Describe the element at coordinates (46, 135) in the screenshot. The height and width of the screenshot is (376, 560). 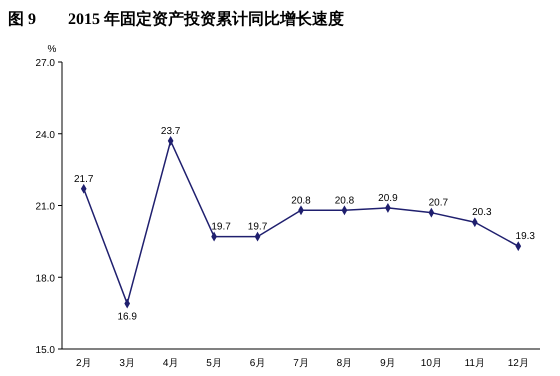
I see `y-tick-label: 24.0` at that location.